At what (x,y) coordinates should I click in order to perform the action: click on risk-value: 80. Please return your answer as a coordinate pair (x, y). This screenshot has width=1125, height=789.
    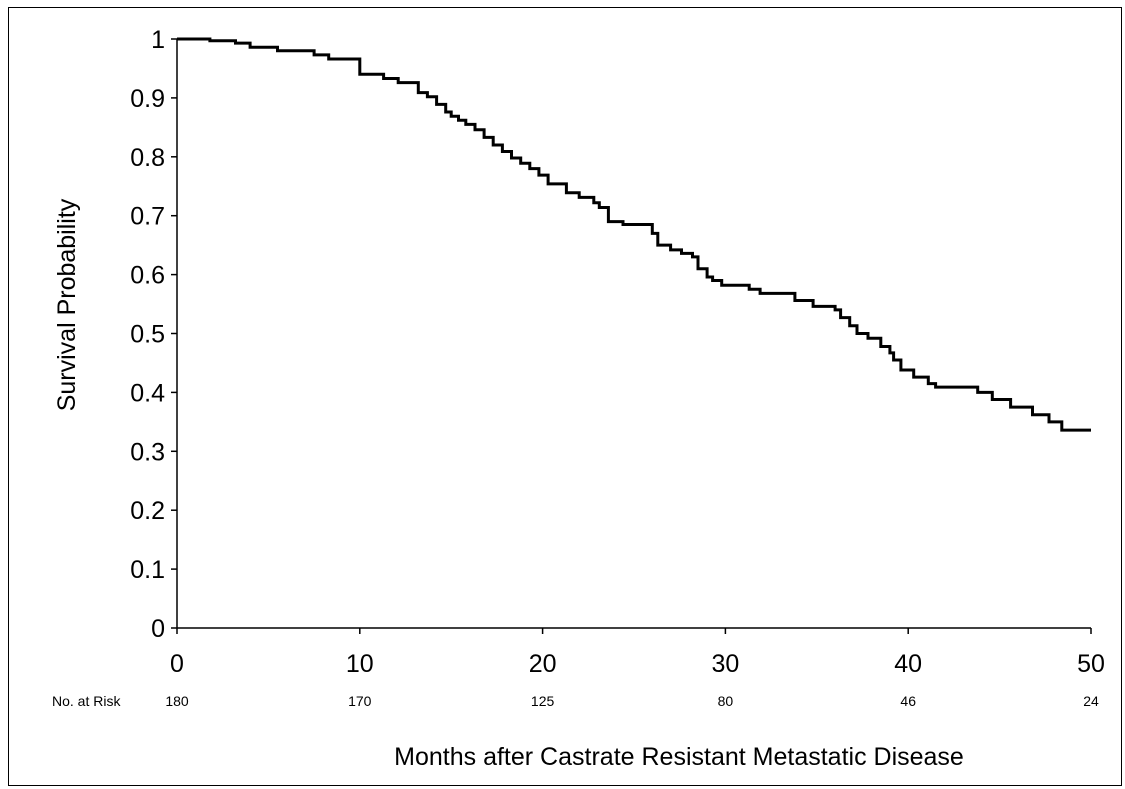
    Looking at the image, I should click on (726, 701).